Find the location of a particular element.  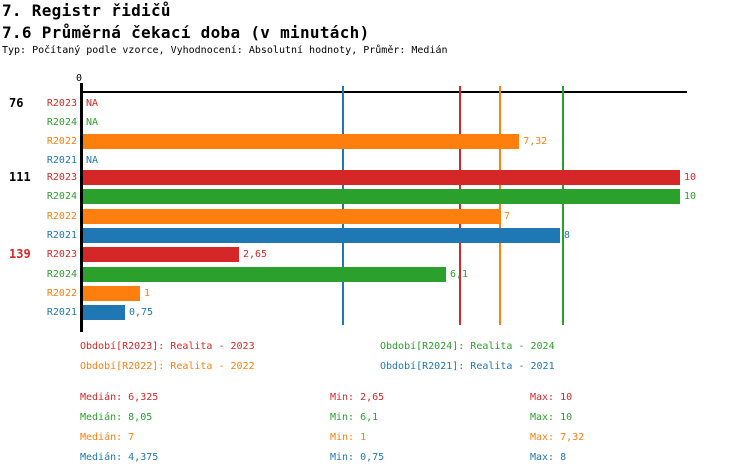

chart-title: 7.6 Průměrná čekací doba (v minutách) is located at coordinates (186, 32).